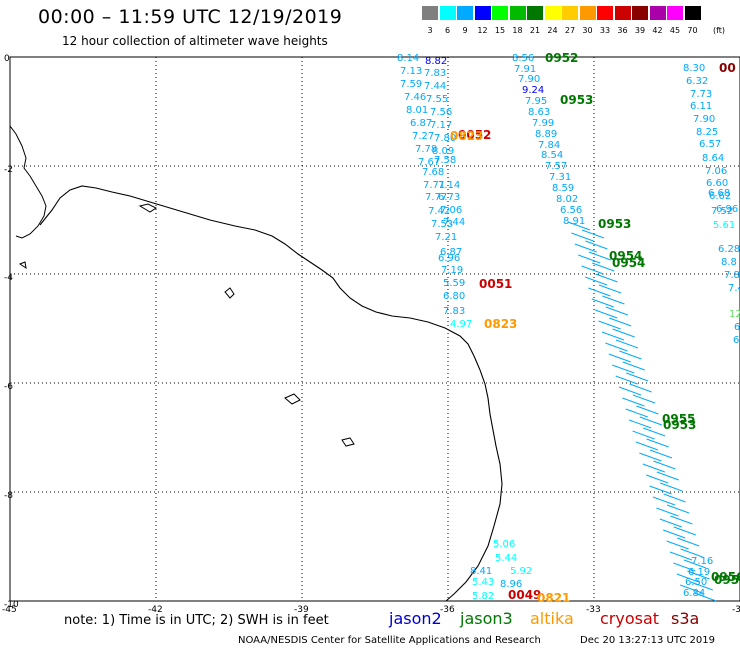  Describe the element at coordinates (452, 270) in the screenshot. I see `swh-observation: 7.19` at that location.